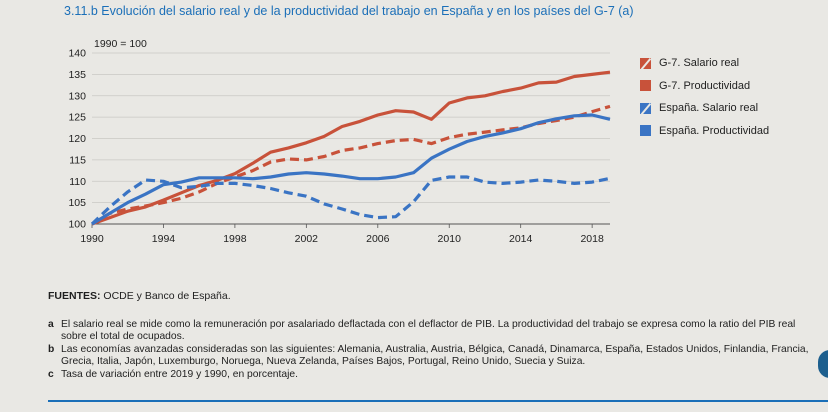 Image resolution: width=828 pixels, height=412 pixels. Describe the element at coordinates (645, 63) in the screenshot. I see `legend-swatch-g7-salario` at that location.